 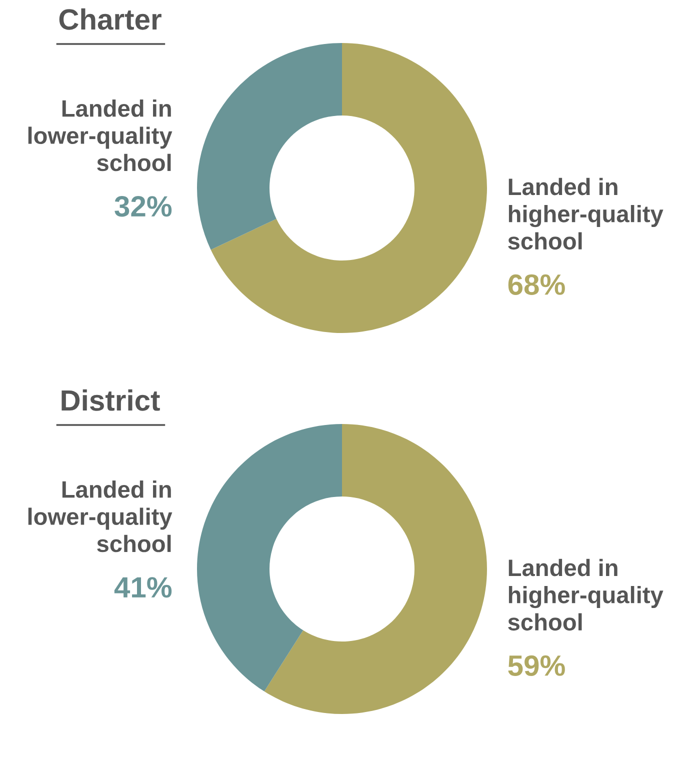 I want to click on data-label: 59%, so click(x=536, y=665).